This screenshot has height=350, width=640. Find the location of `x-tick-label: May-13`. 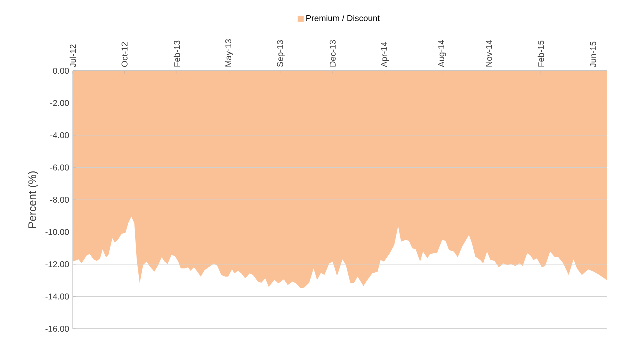

x-tick-label: May-13 is located at coordinates (230, 53).